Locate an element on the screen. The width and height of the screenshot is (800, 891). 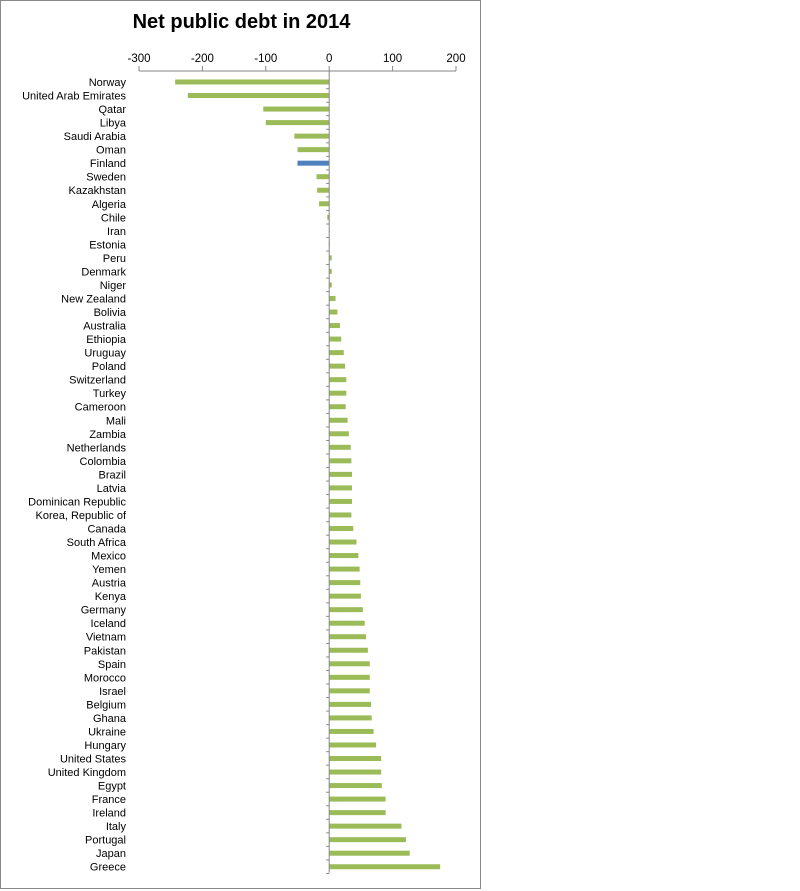
x-tick-label: -100 is located at coordinates (265, 59).